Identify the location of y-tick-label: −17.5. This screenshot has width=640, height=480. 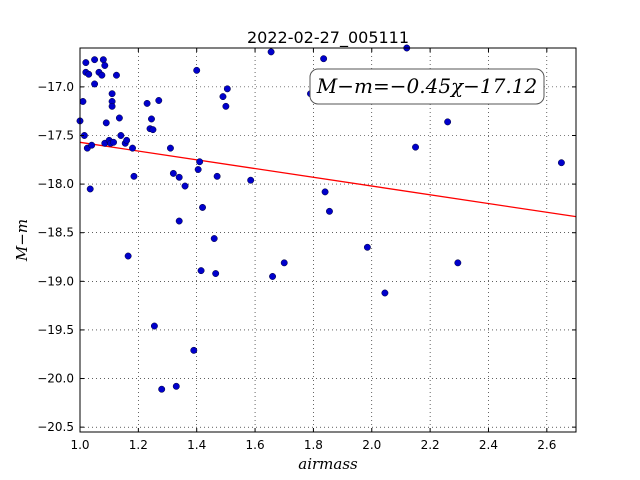
(55, 135).